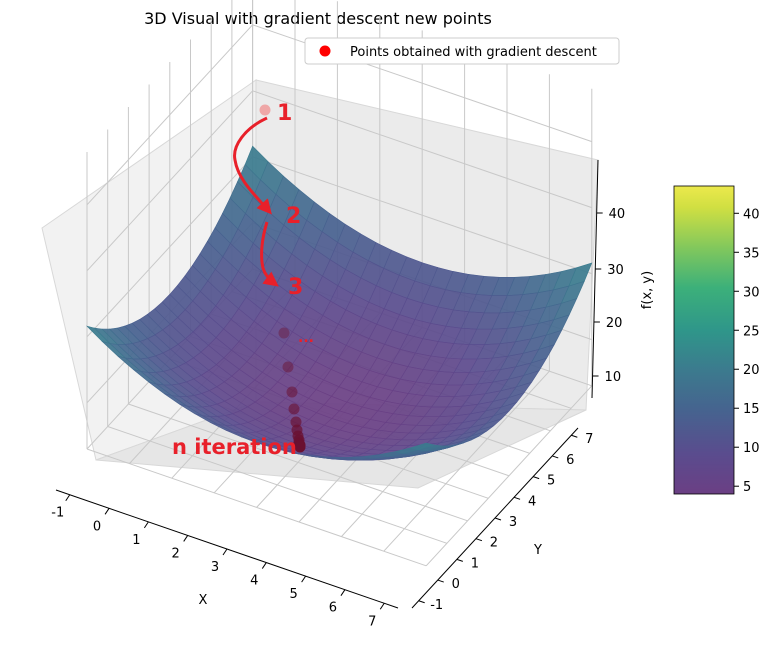  I want to click on z-axis-label: f(x, y), so click(647, 290).